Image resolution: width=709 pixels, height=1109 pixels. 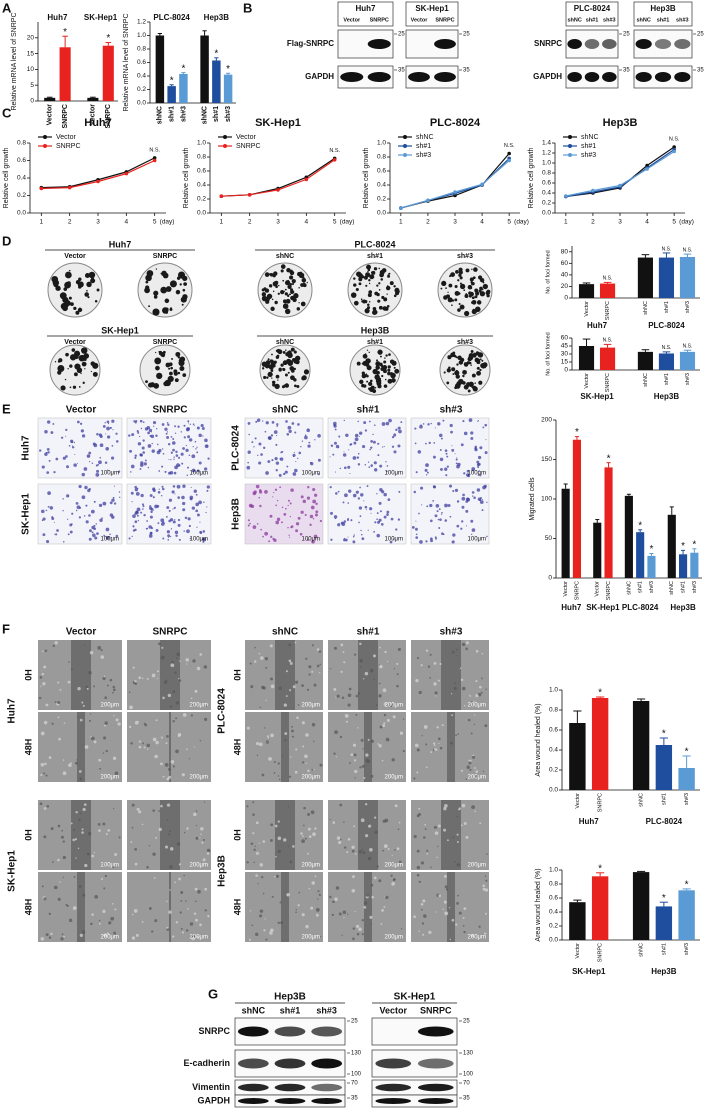 I want to click on y-tick-label: 20, so click(x=31, y=38).